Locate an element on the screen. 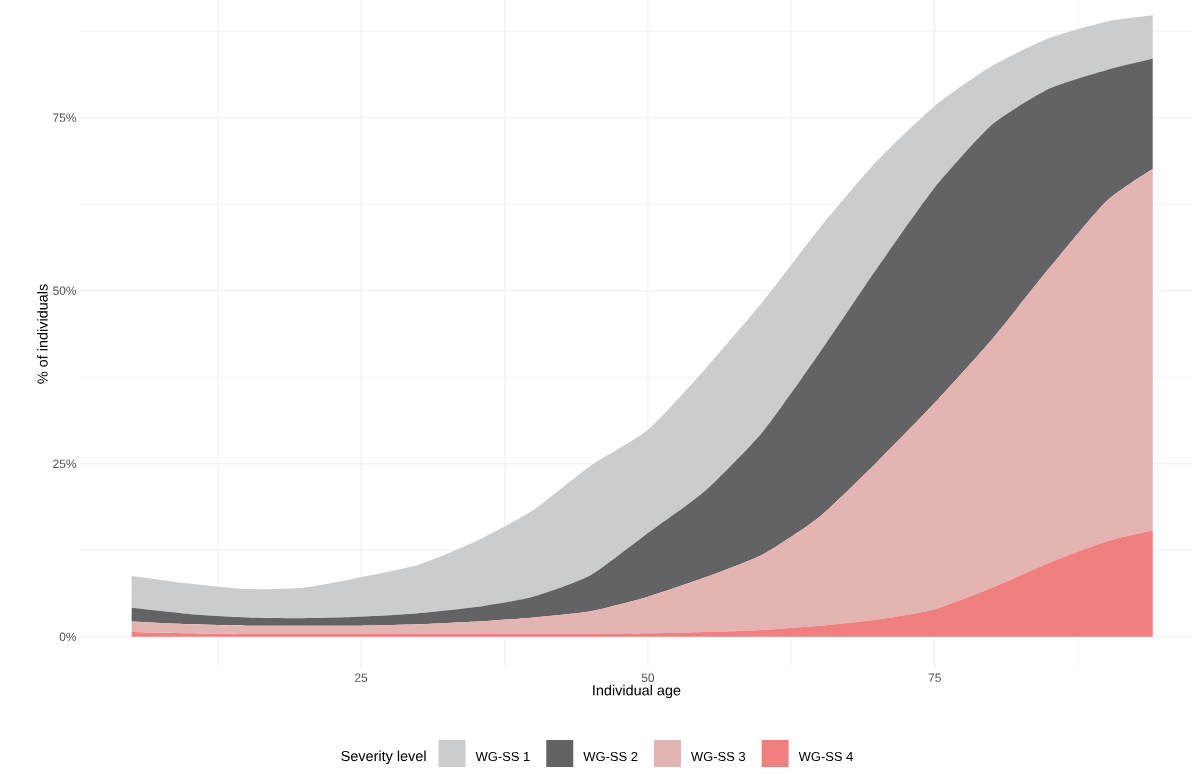 This screenshot has width=1195, height=773. x-tick-label: 50 is located at coordinates (648, 677).